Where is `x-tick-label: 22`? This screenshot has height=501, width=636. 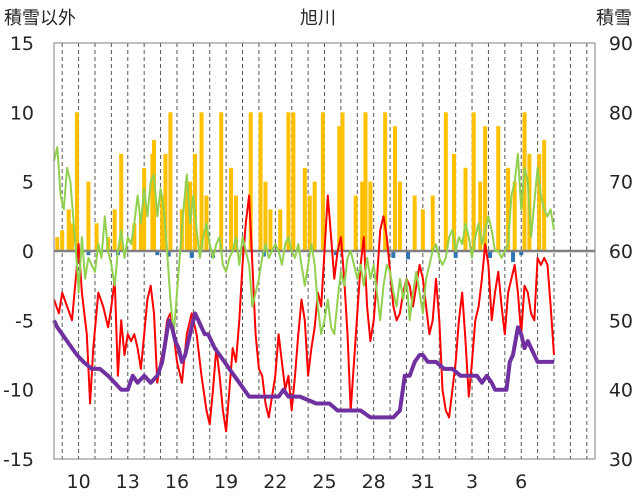
x-tick-label: 22 is located at coordinates (275, 482).